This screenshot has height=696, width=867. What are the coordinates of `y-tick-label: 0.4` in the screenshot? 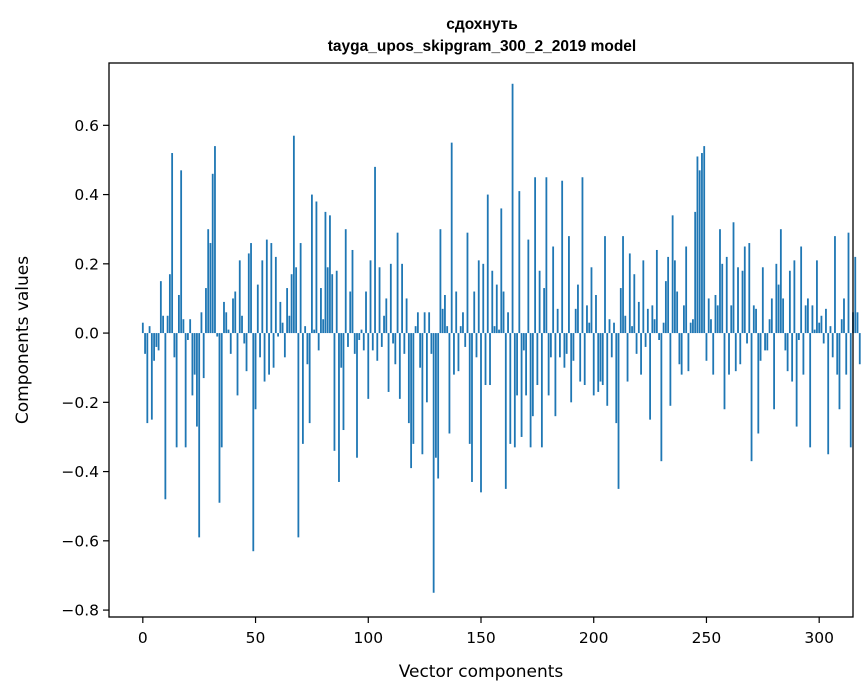 It's located at (86, 195).